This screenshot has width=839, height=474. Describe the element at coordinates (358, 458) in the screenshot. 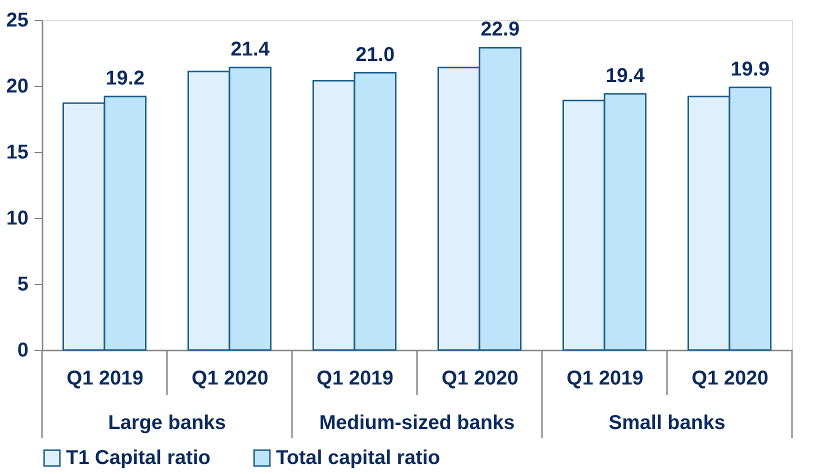

I see `legend-label: Total capital ratio` at that location.